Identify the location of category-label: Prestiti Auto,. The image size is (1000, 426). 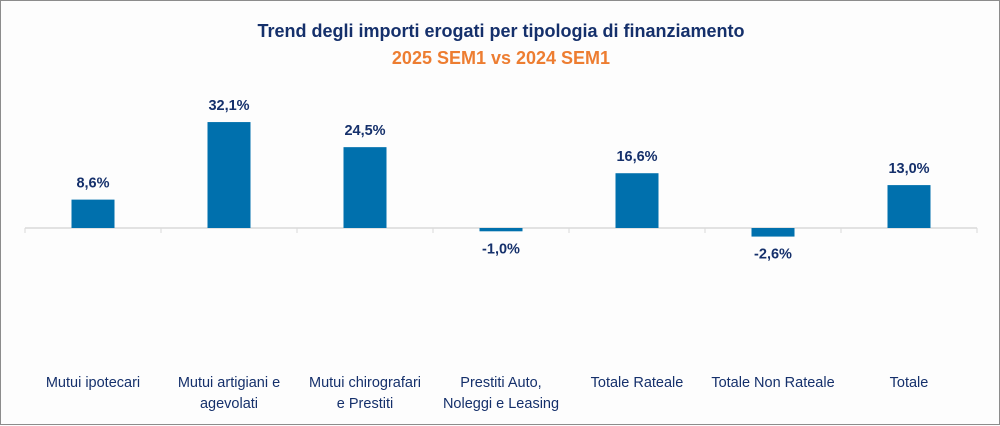
(500, 383).